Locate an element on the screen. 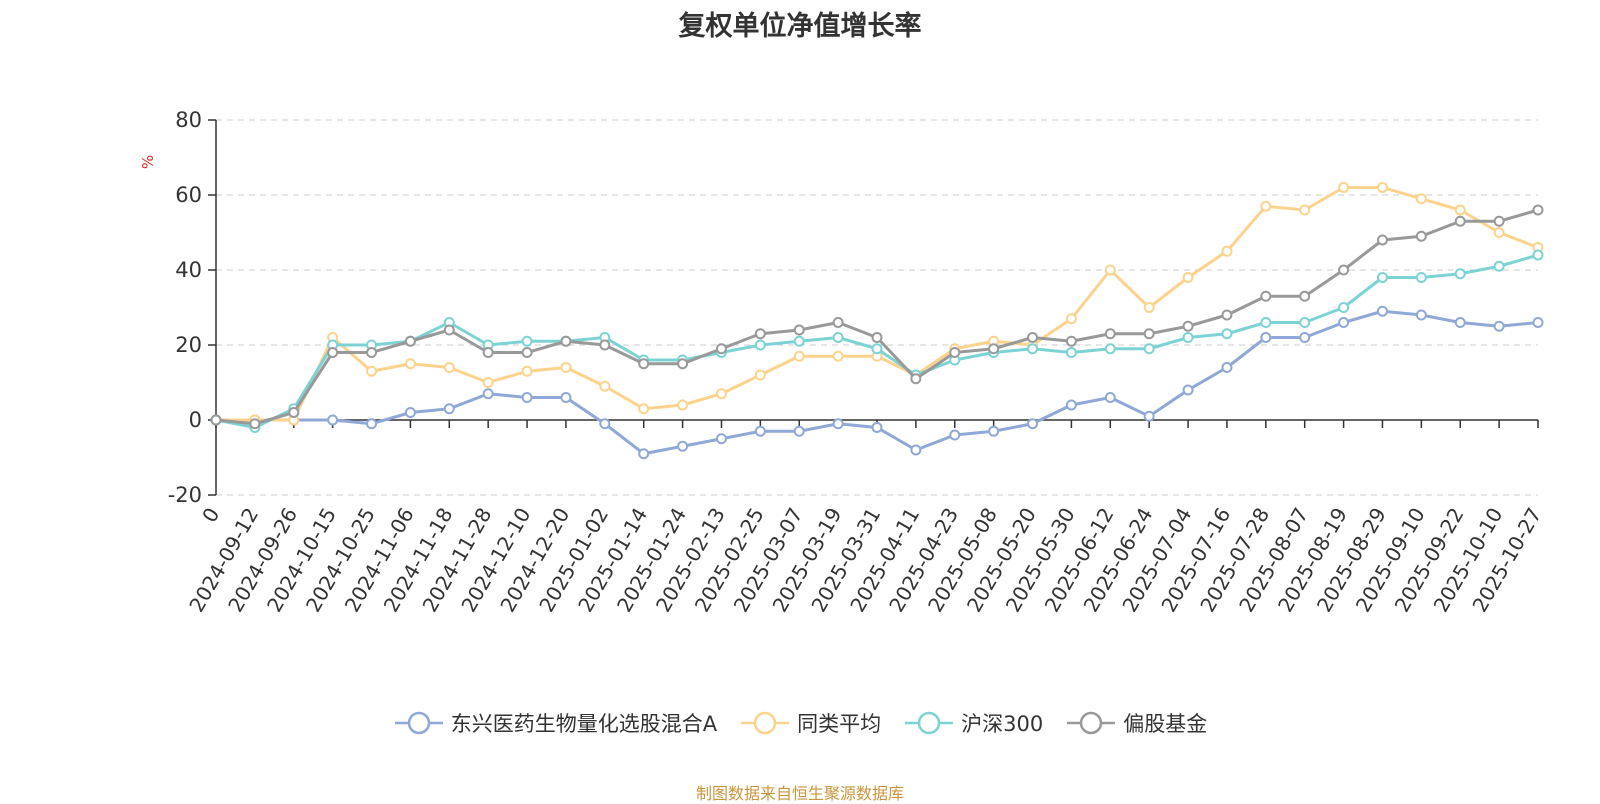  legend-item: 同类平均 is located at coordinates (810, 723).